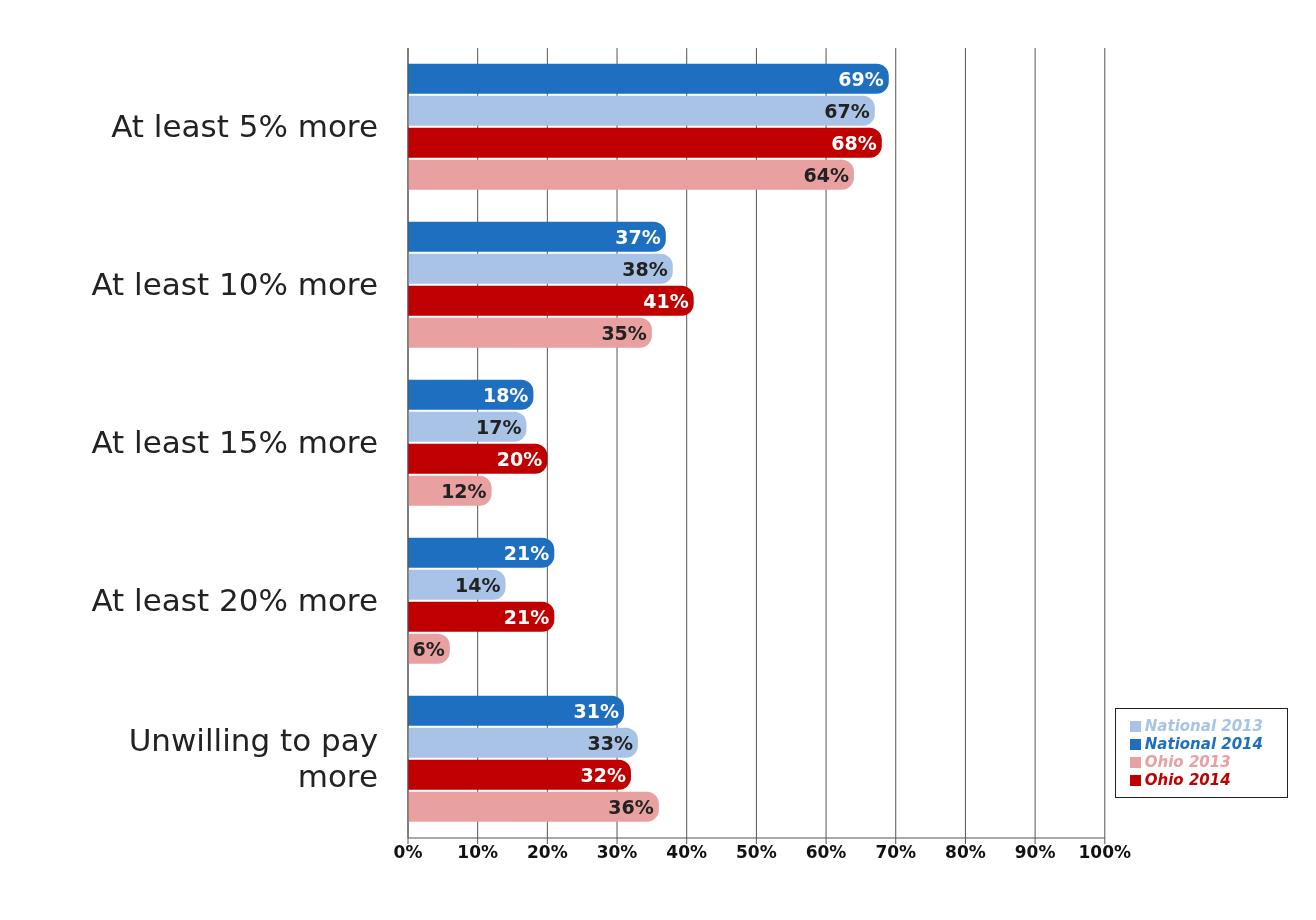 Image resolution: width=1316 pixels, height=920 pixels. I want to click on data-label: 20%, so click(519, 458).